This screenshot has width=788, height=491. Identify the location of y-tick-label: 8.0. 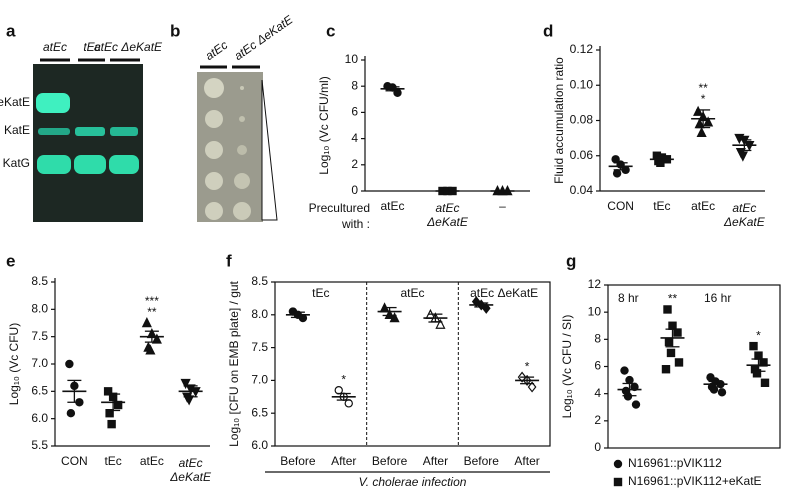
(259, 314).